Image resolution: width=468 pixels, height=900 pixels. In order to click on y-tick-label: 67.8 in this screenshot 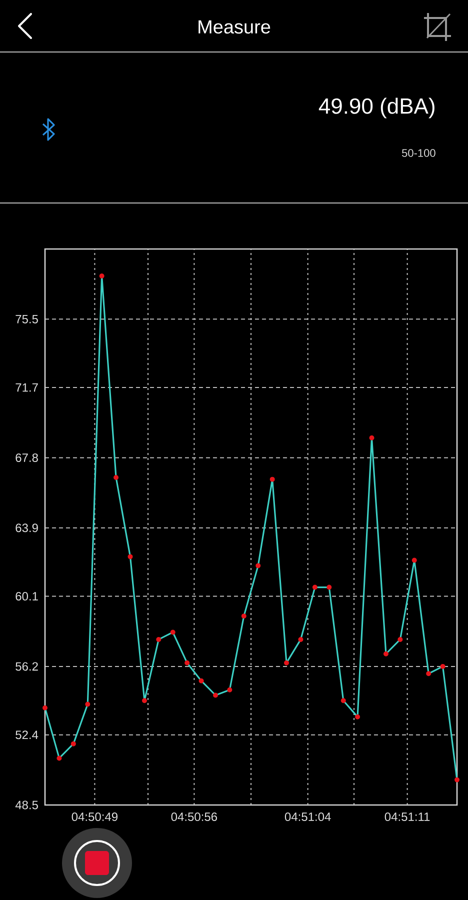, I will do `click(27, 457)`.